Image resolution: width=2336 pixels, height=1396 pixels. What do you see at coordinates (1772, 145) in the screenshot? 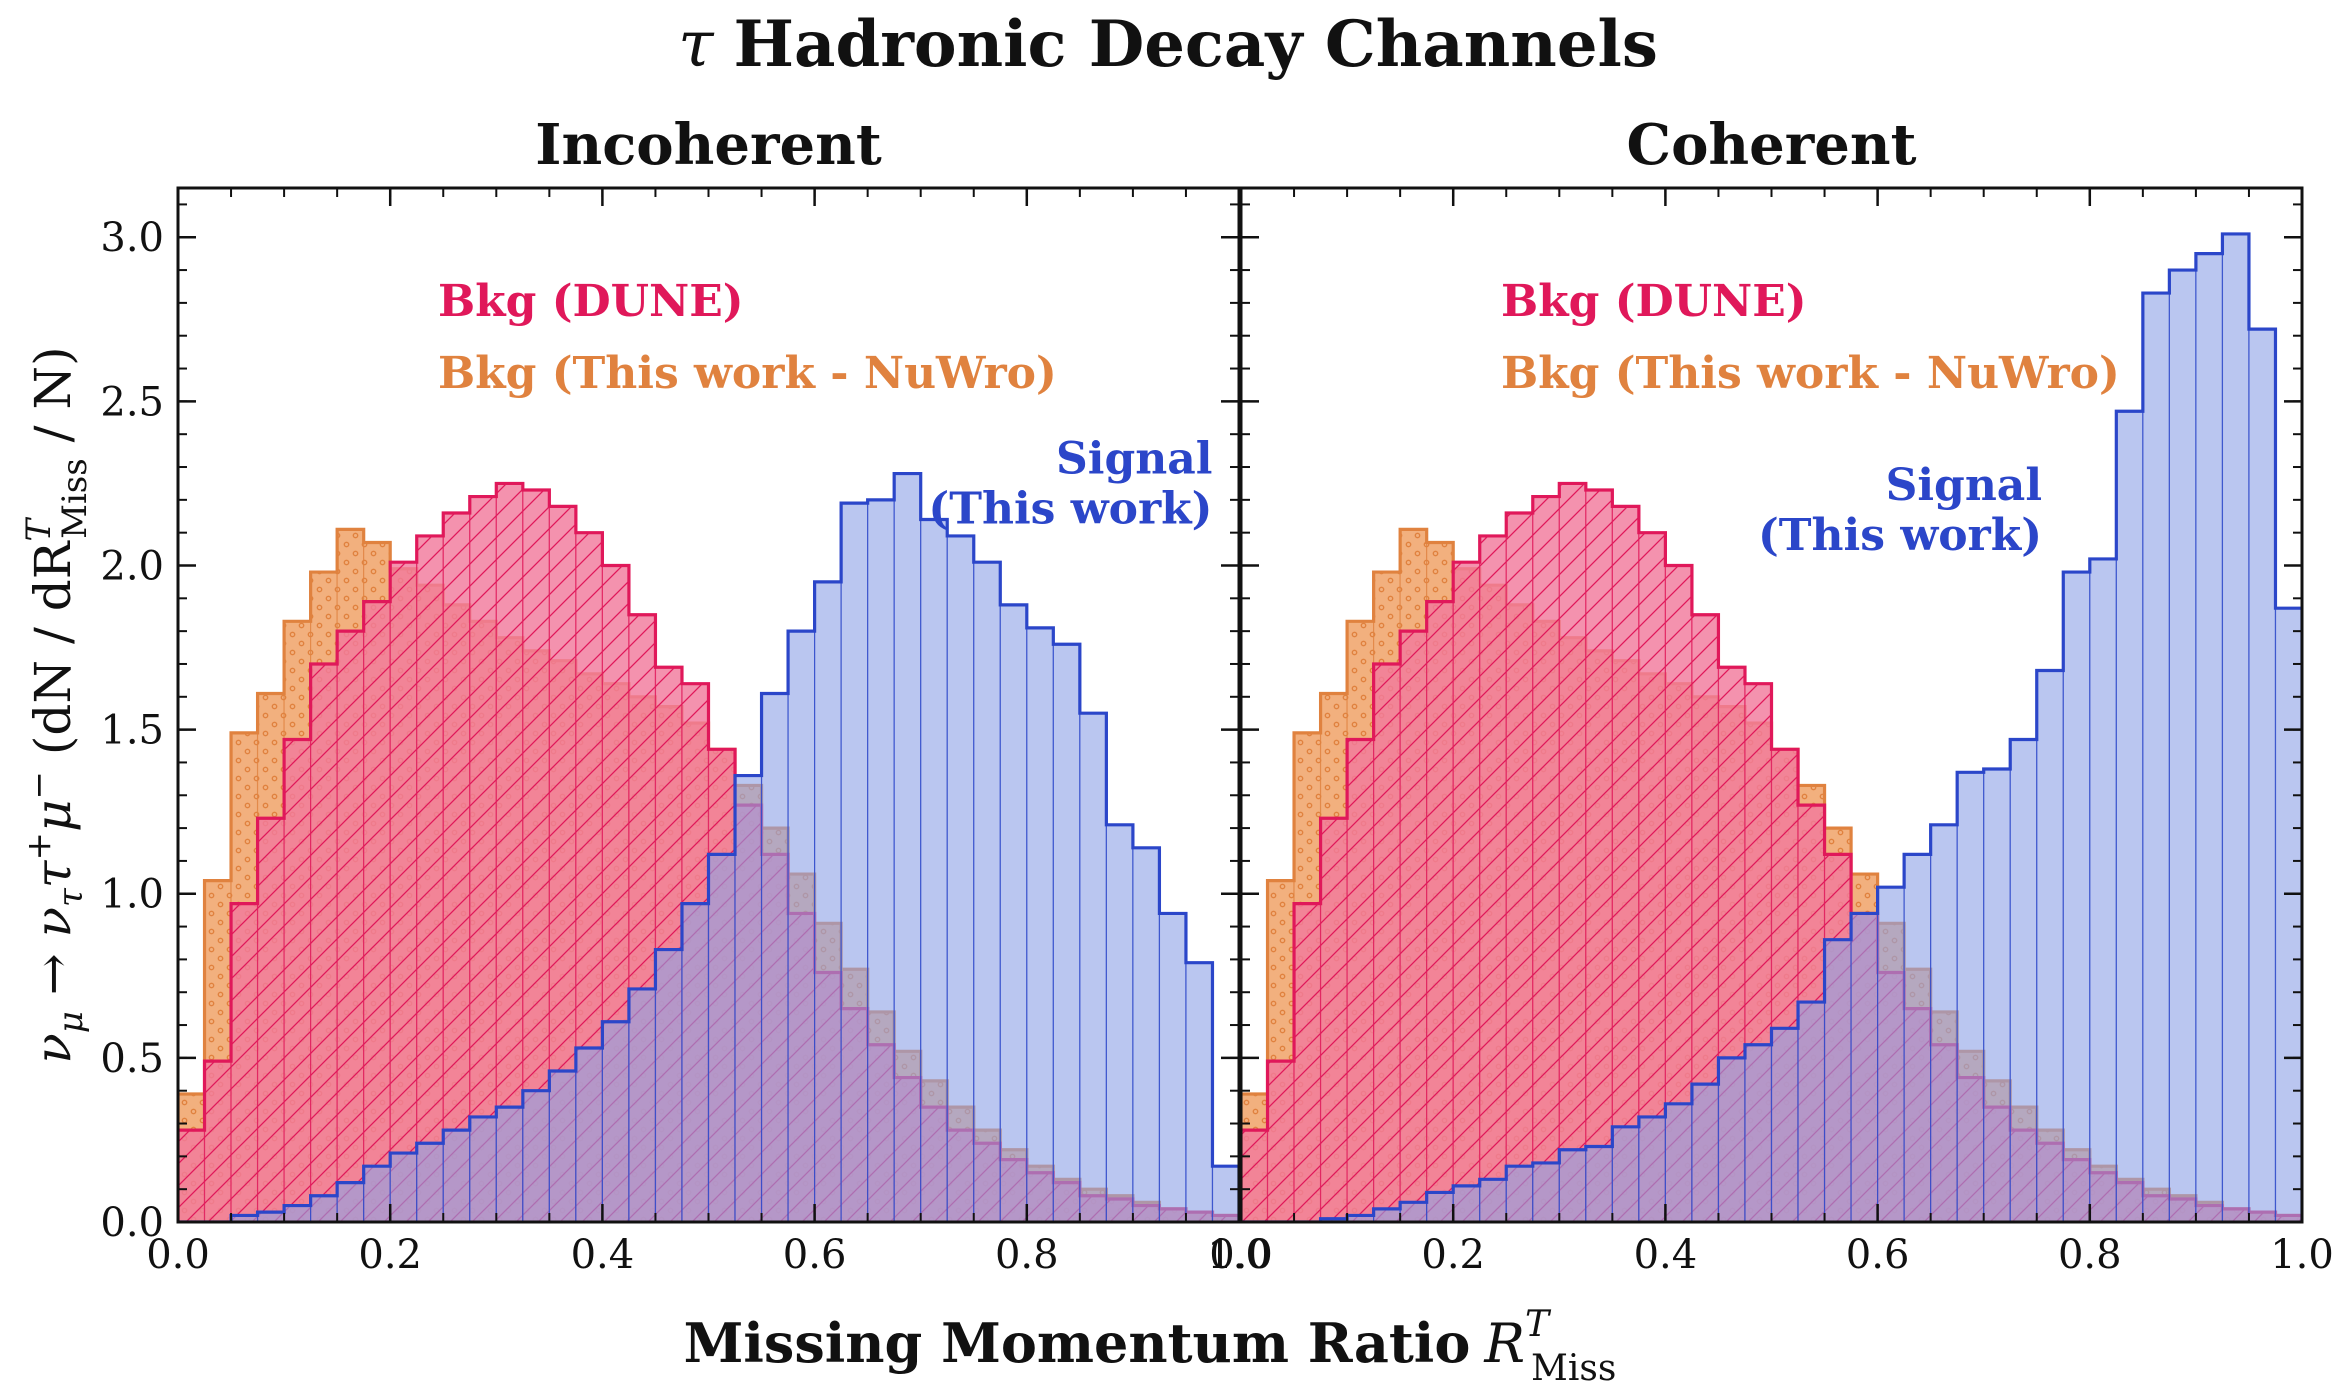
I see `panel-title: Coherent` at bounding box center [1772, 145].